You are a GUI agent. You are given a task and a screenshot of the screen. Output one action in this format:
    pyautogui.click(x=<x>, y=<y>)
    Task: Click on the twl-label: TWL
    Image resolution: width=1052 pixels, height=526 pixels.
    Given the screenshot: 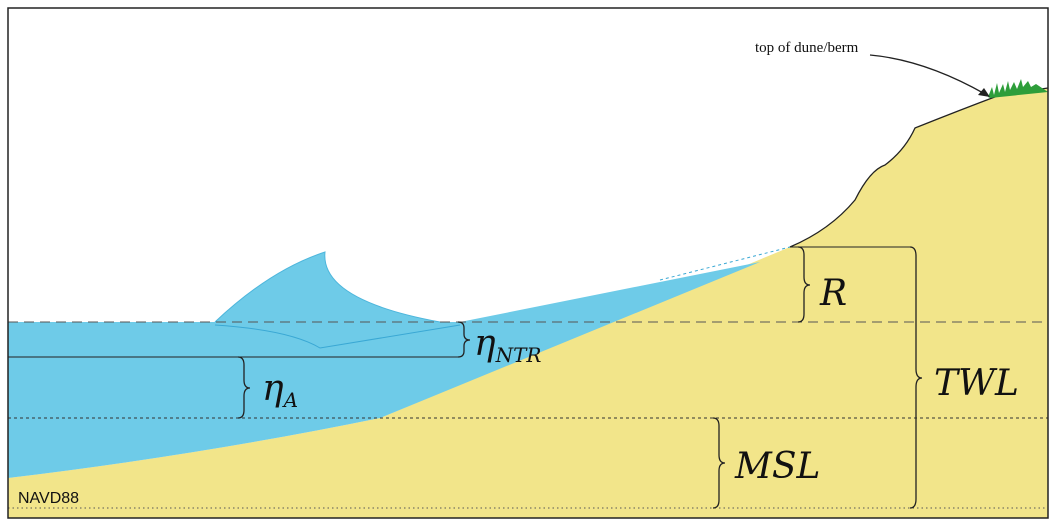 What is the action you would take?
    pyautogui.click(x=976, y=383)
    